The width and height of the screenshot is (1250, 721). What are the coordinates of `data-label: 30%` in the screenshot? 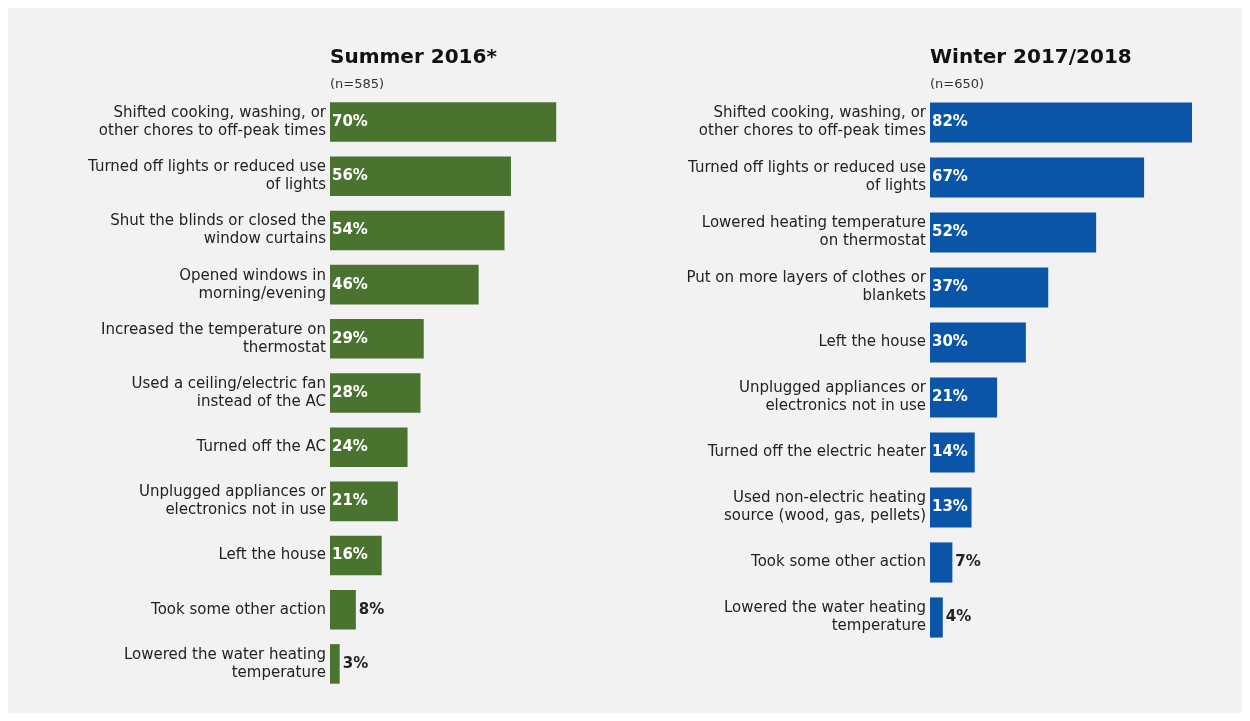 It's located at (950, 341).